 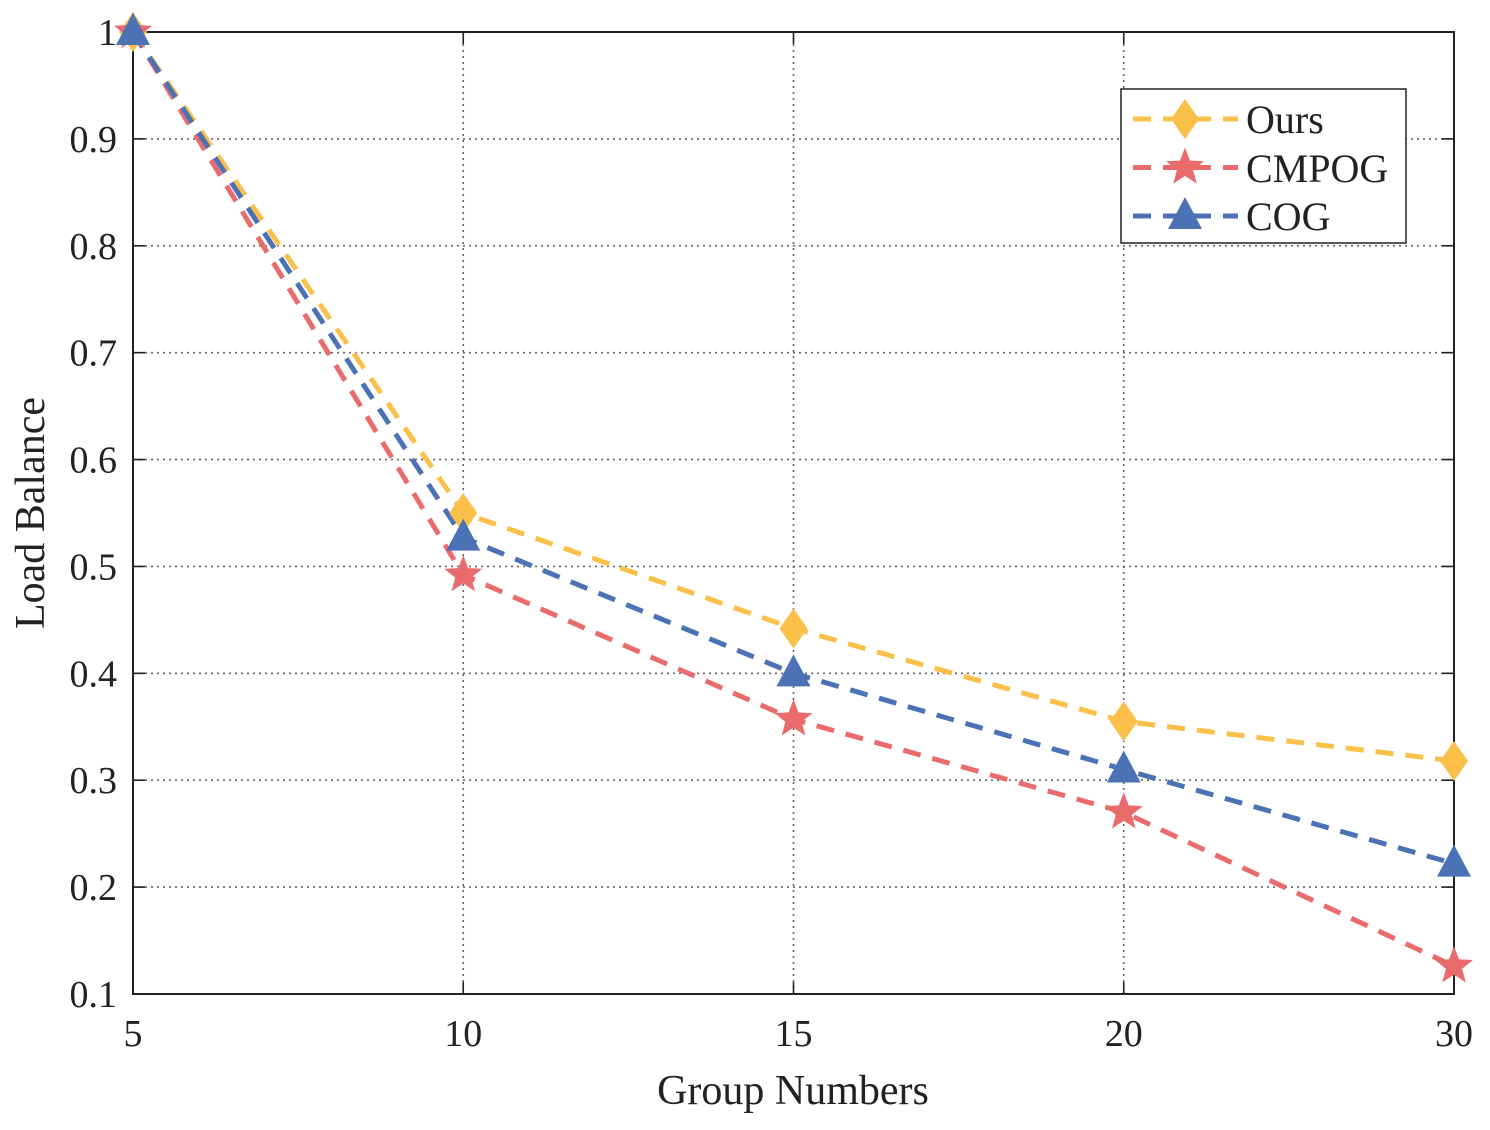 What do you see at coordinates (94, 888) in the screenshot?
I see `y-tick-label: 0.2` at bounding box center [94, 888].